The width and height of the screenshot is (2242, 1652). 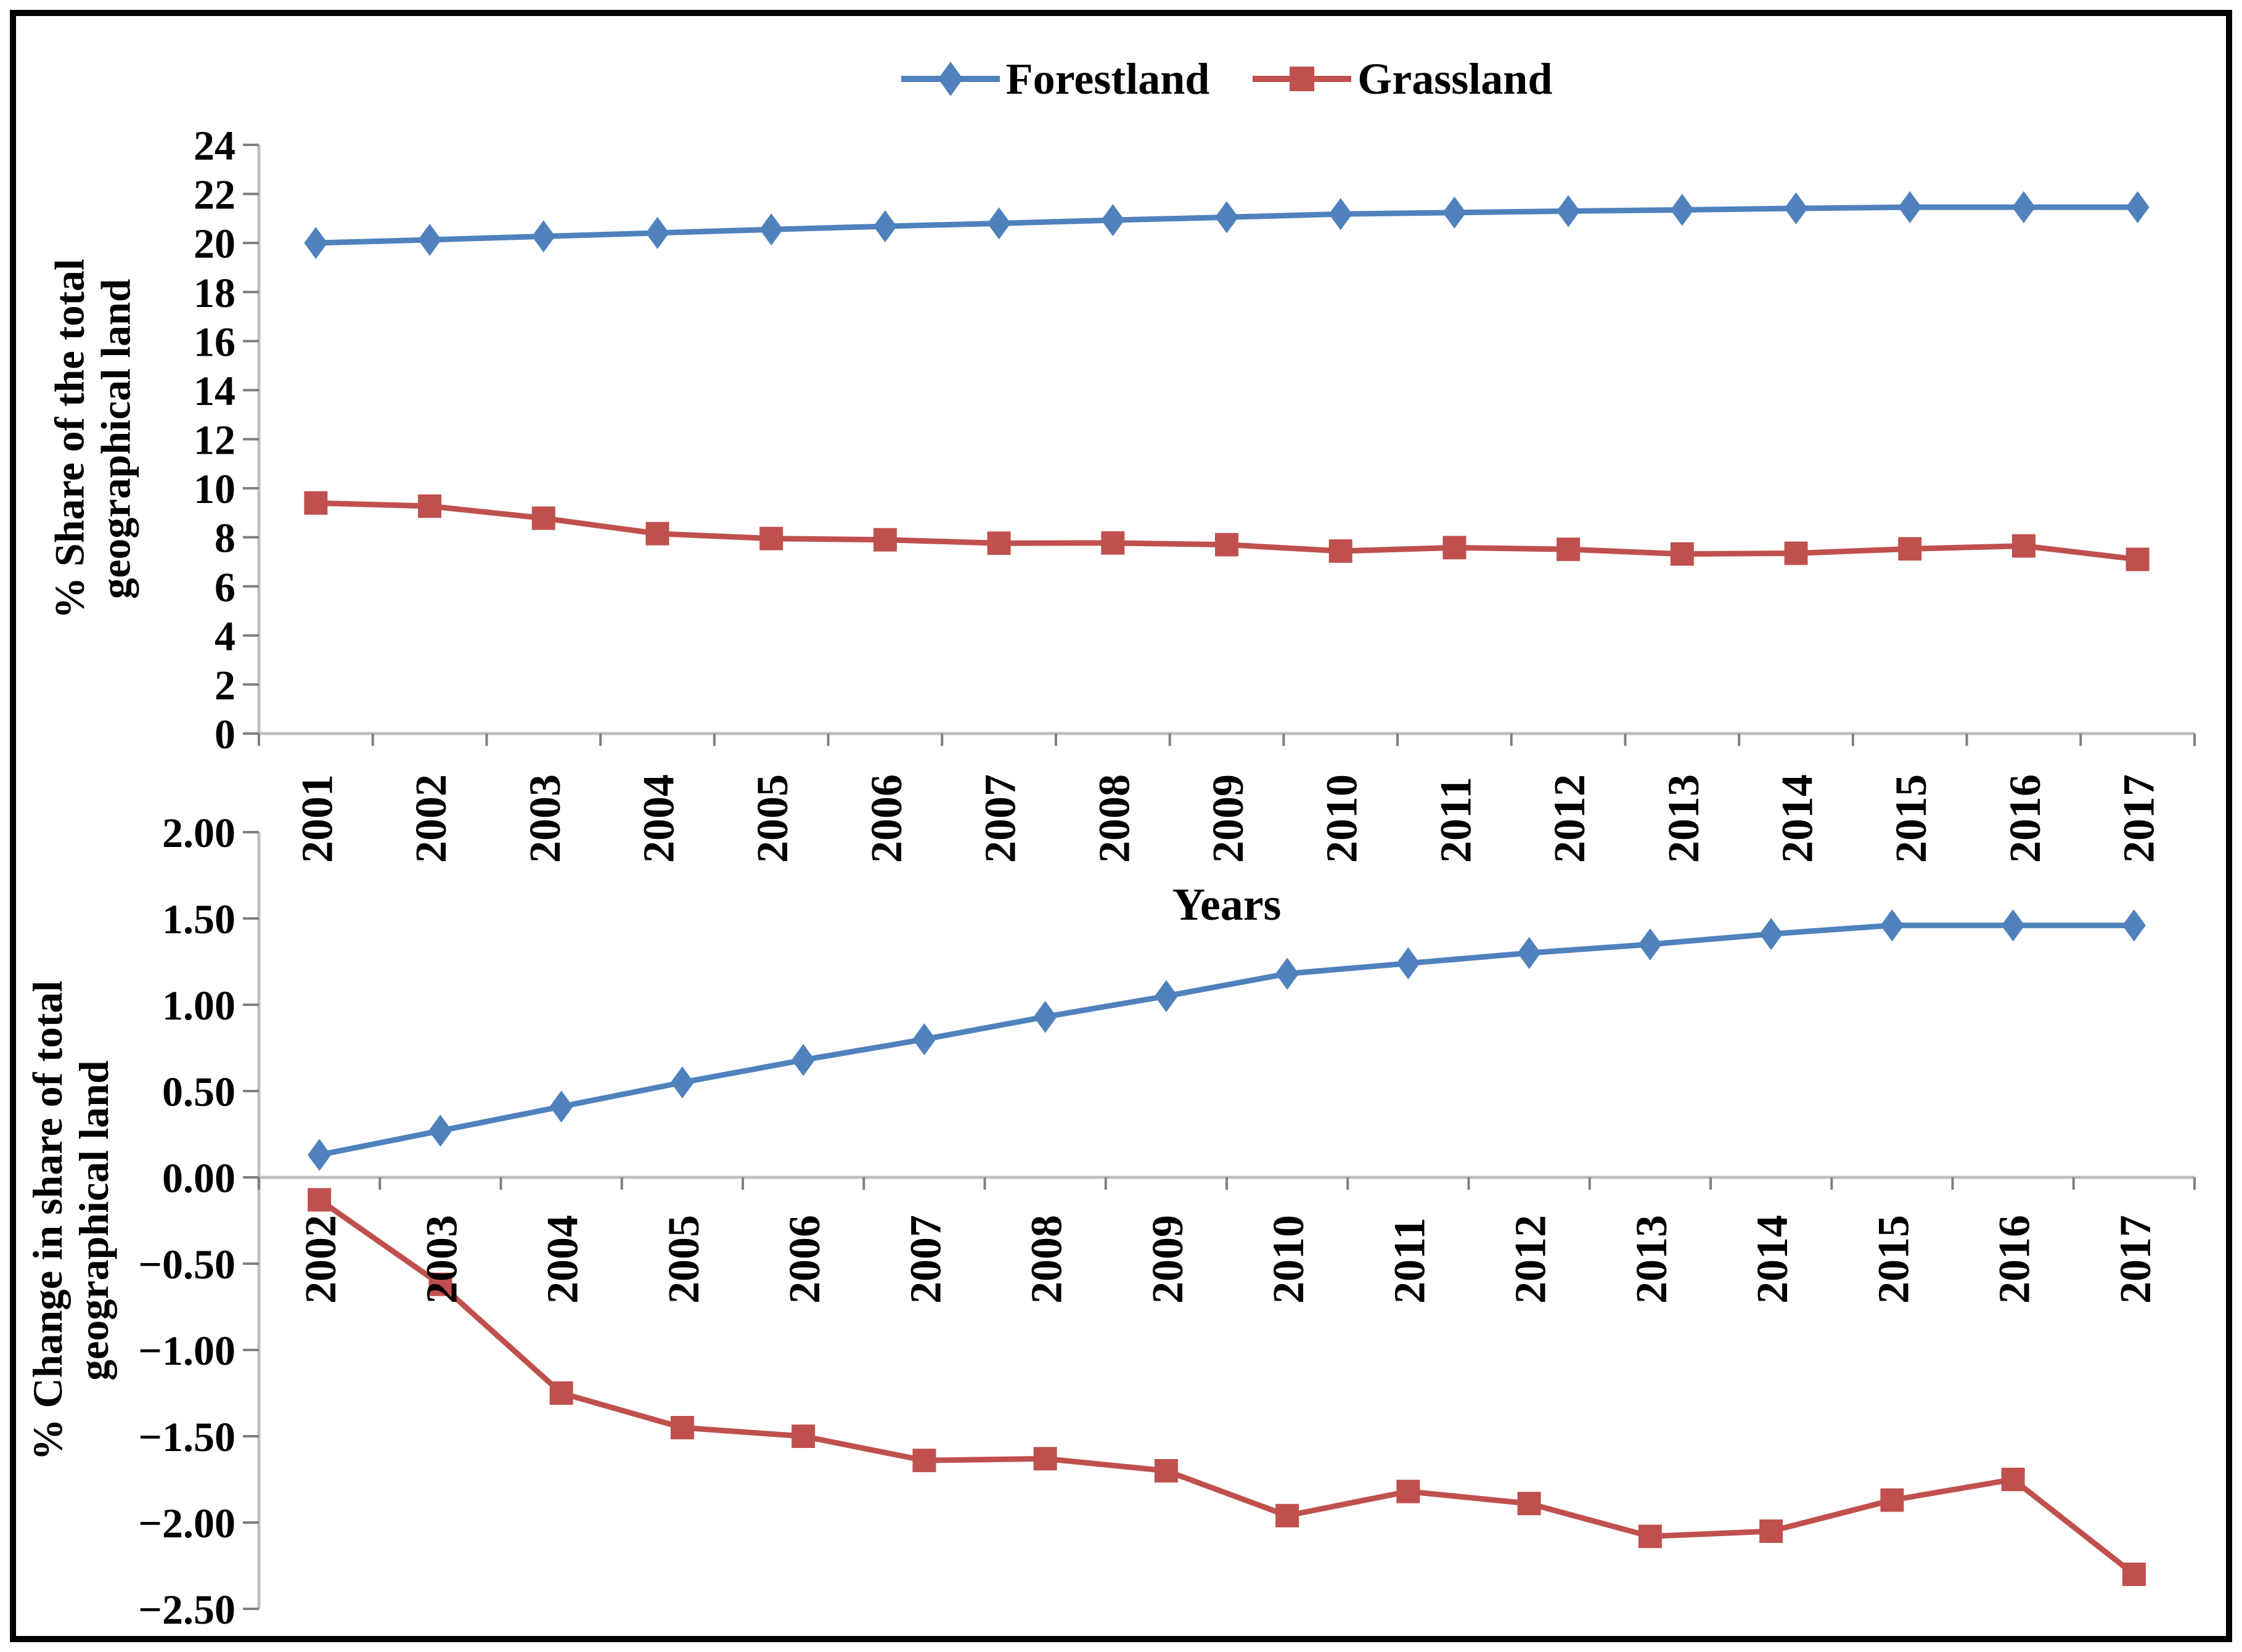 I want to click on bottom-year-label: 2013, so click(x=1652, y=1259).